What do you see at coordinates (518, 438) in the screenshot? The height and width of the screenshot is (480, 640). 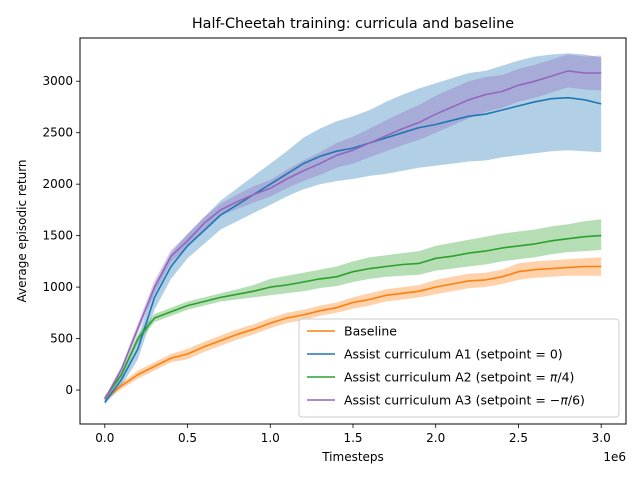 I see `x-tick-label: 2.5` at bounding box center [518, 438].